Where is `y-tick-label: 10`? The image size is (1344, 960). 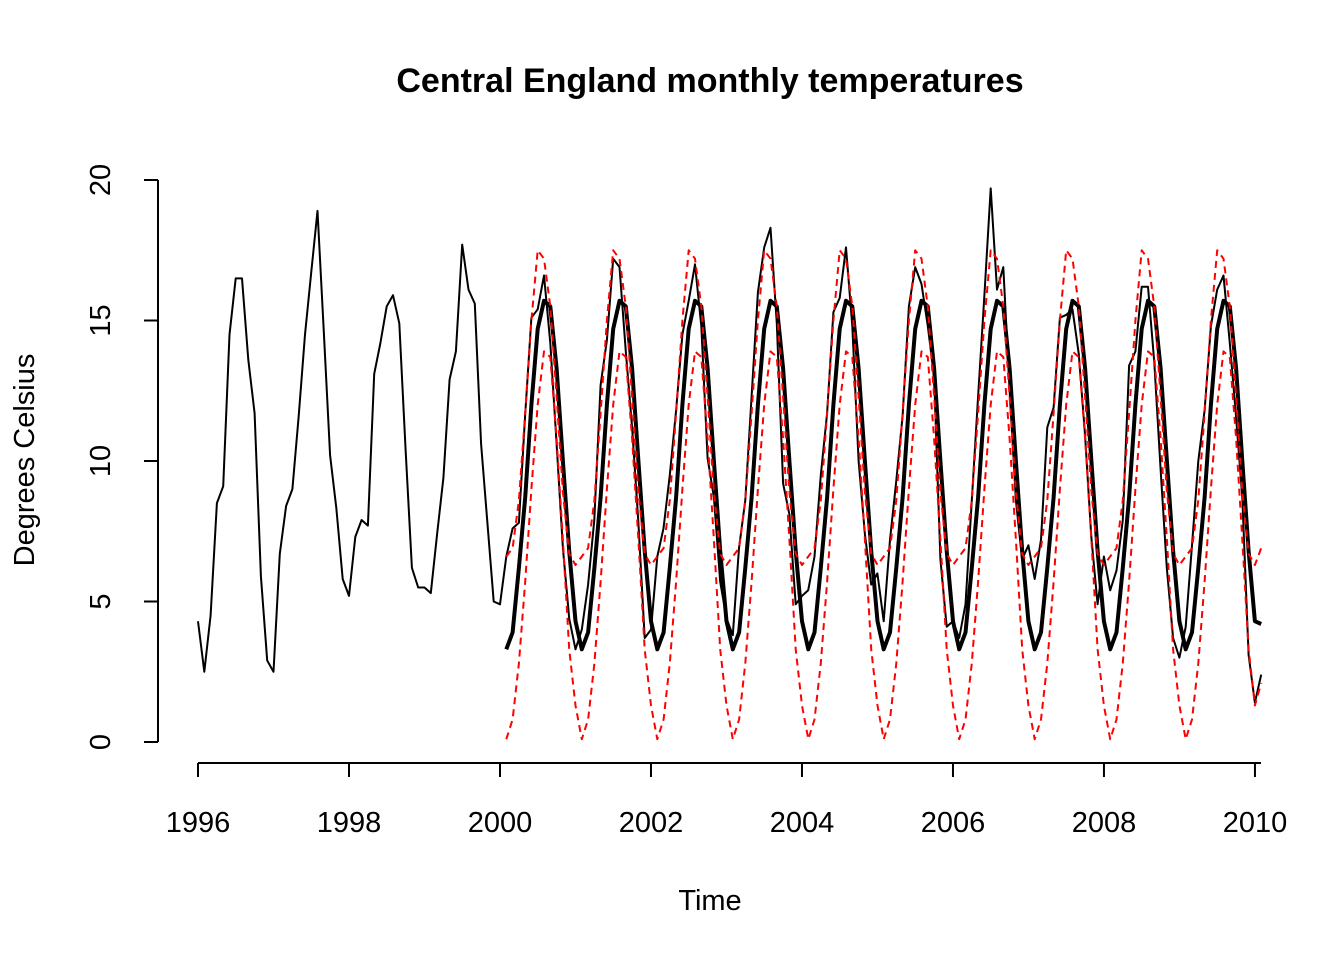
y-tick-label: 10 is located at coordinates (101, 461).